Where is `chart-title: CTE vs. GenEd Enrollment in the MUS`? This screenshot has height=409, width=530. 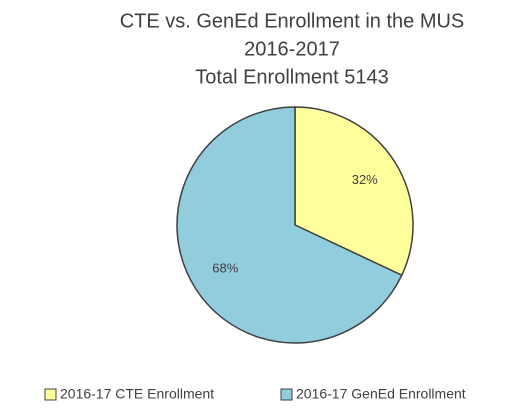
chart-title: CTE vs. GenEd Enrollment in the MUS is located at coordinates (292, 21).